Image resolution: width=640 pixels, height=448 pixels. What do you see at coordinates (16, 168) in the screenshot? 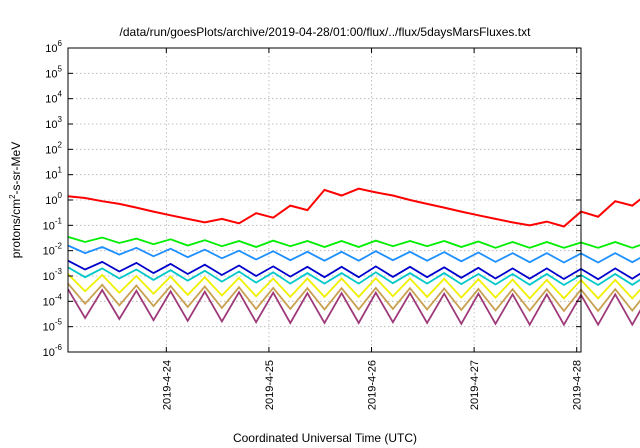
I see `y-label-rest: -s-sr-MeV` at bounding box center [16, 168].